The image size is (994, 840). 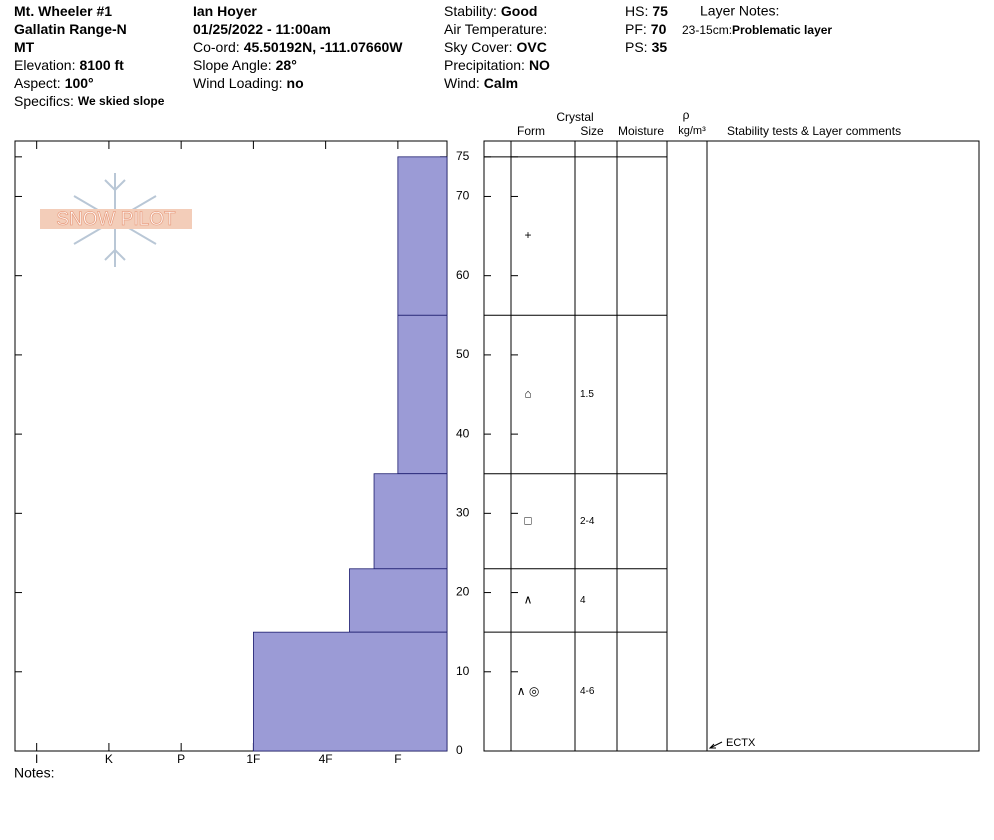 What do you see at coordinates (324, 47) in the screenshot?
I see `field-value: 45.50192N, -111.07660W` at bounding box center [324, 47].